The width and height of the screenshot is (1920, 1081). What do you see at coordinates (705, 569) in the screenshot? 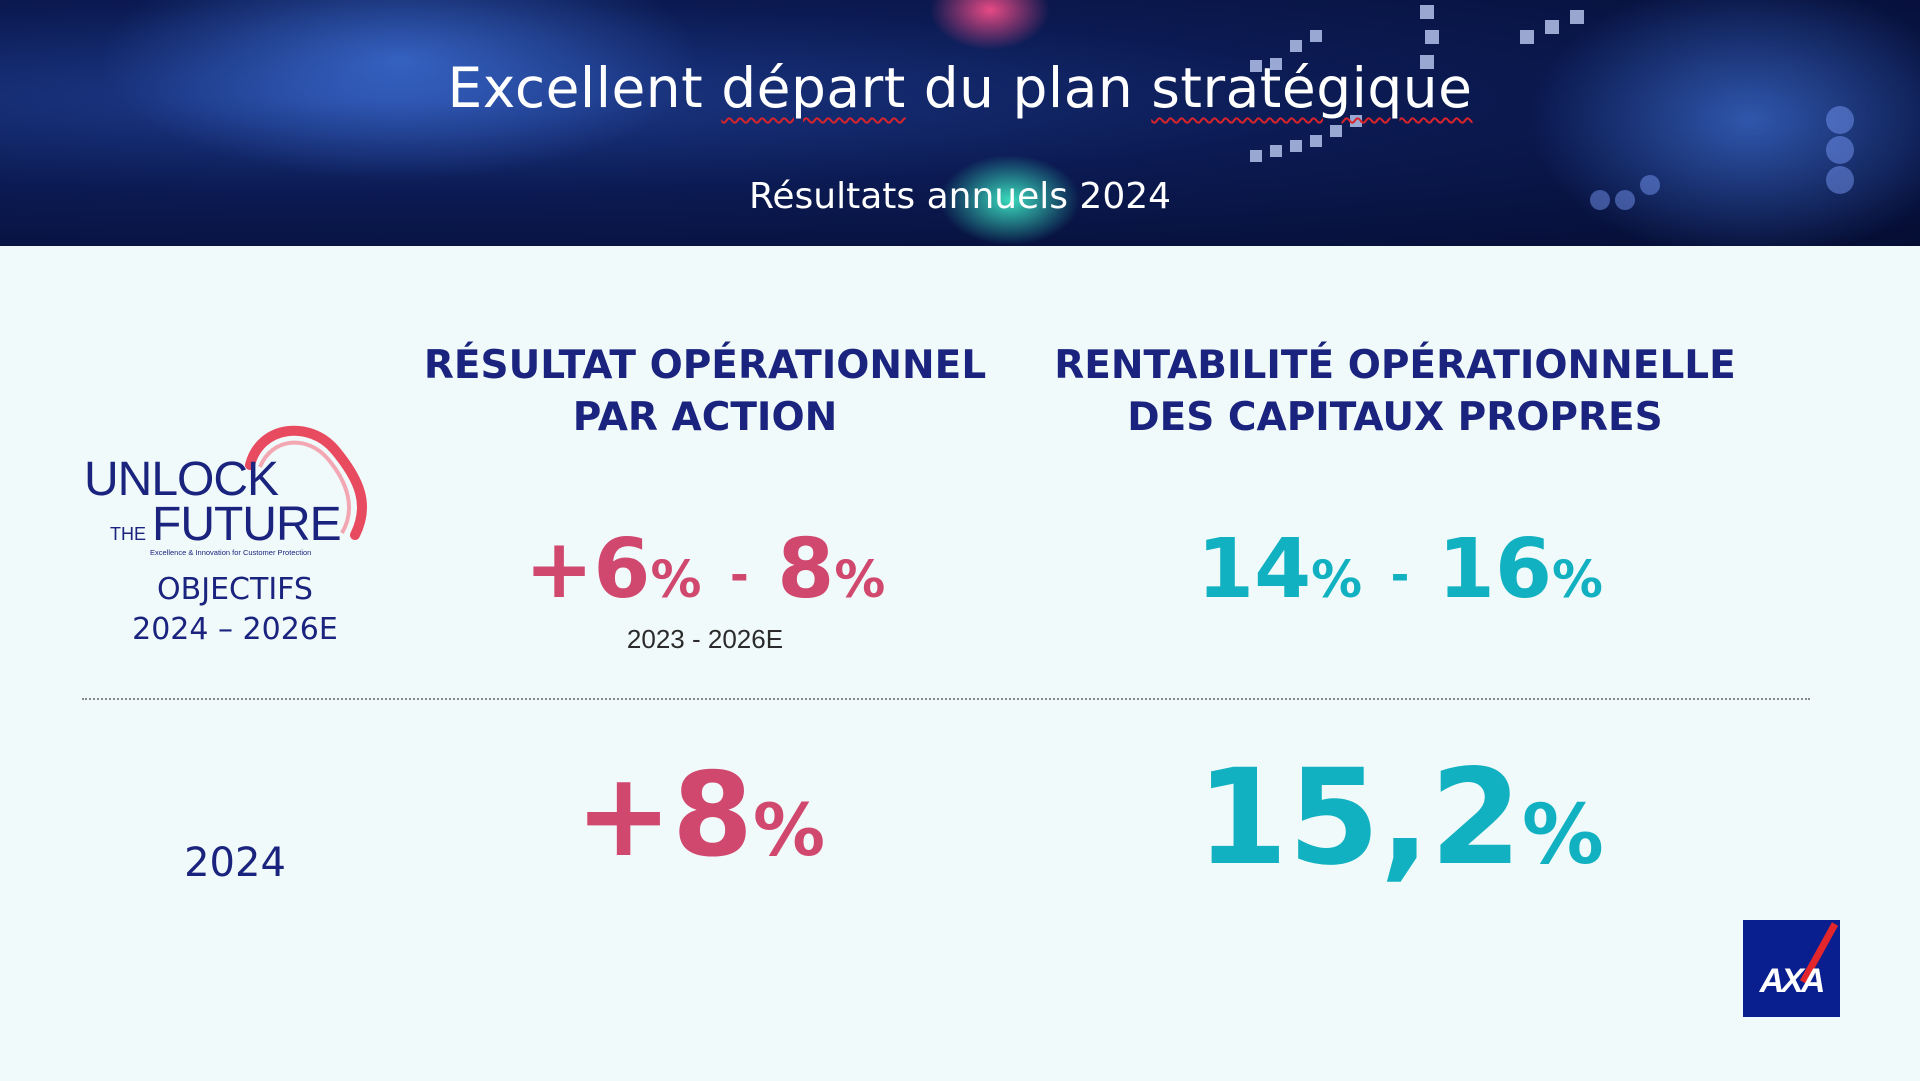
I see `eps-target-range: +6% - 8%` at bounding box center [705, 569].